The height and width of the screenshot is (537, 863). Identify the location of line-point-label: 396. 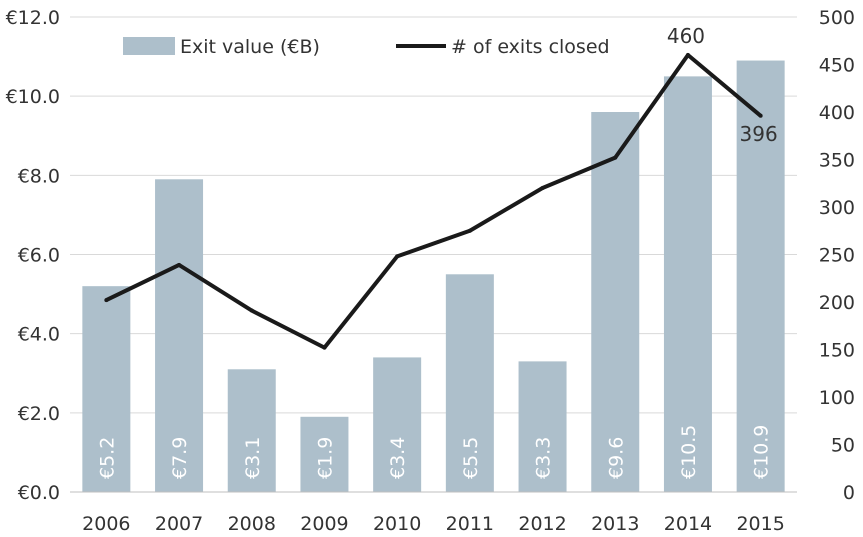
(759, 134).